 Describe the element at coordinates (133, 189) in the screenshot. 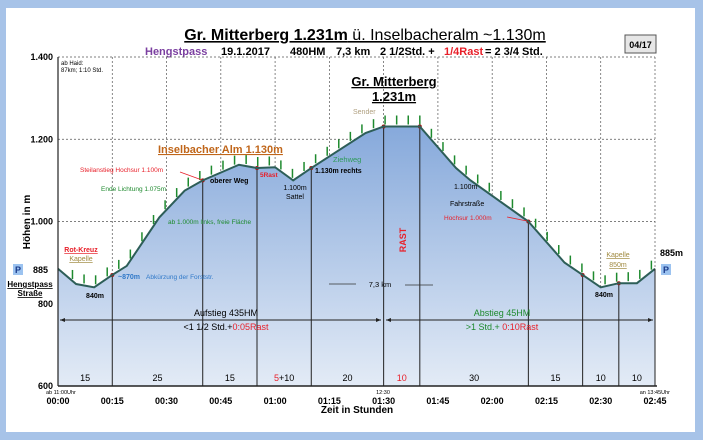

I see `lichtung-label: Ende Lichtung 1.075m` at that location.